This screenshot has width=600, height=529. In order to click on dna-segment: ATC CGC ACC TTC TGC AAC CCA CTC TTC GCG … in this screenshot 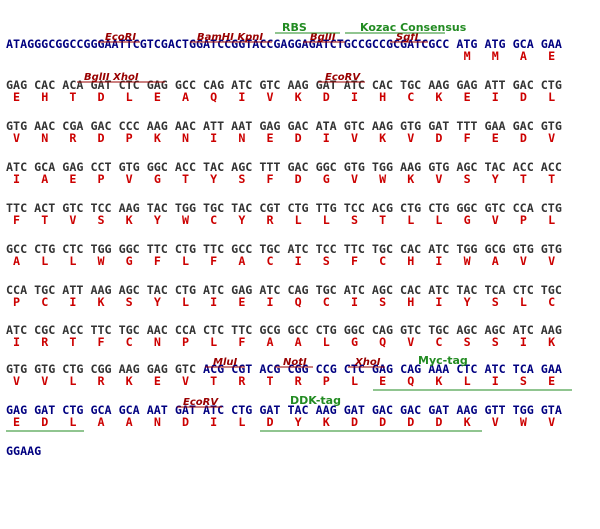, I will do `click(284, 330)`.